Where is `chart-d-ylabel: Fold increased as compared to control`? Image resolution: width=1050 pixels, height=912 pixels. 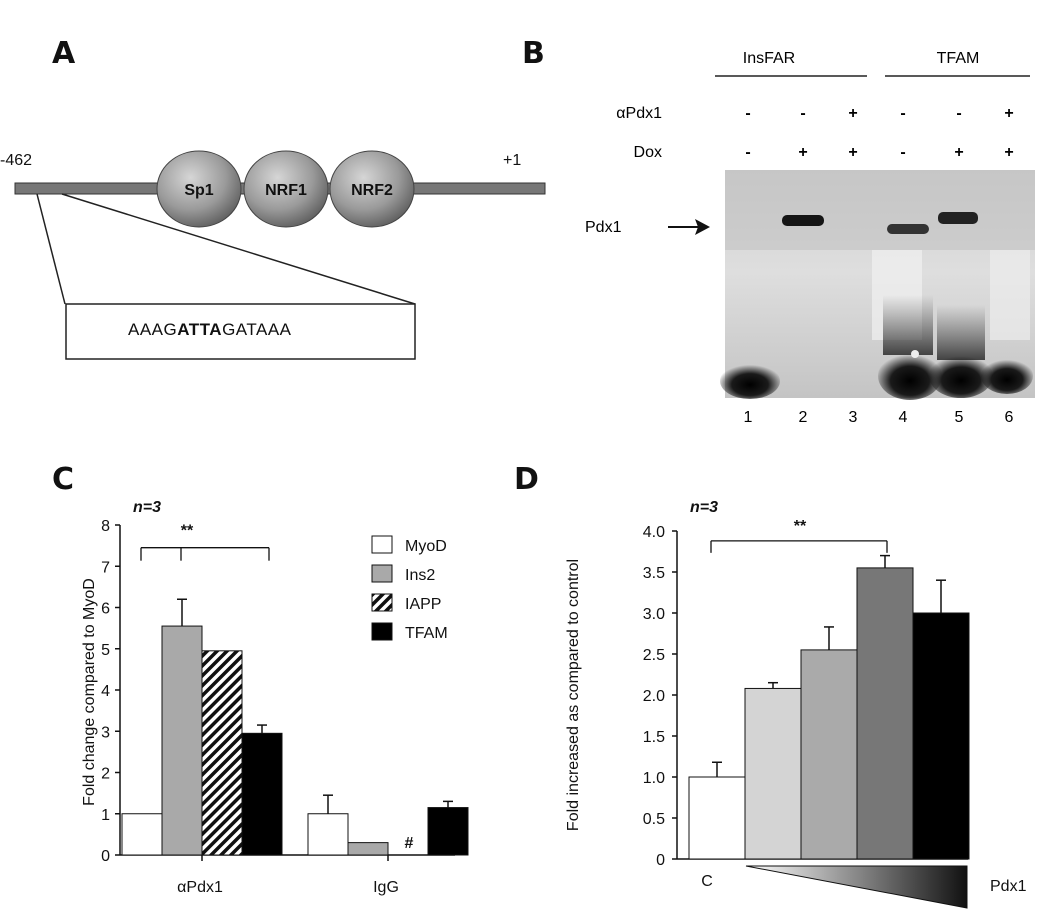 chart-d-ylabel: Fold increased as compared to control is located at coordinates (573, 695).